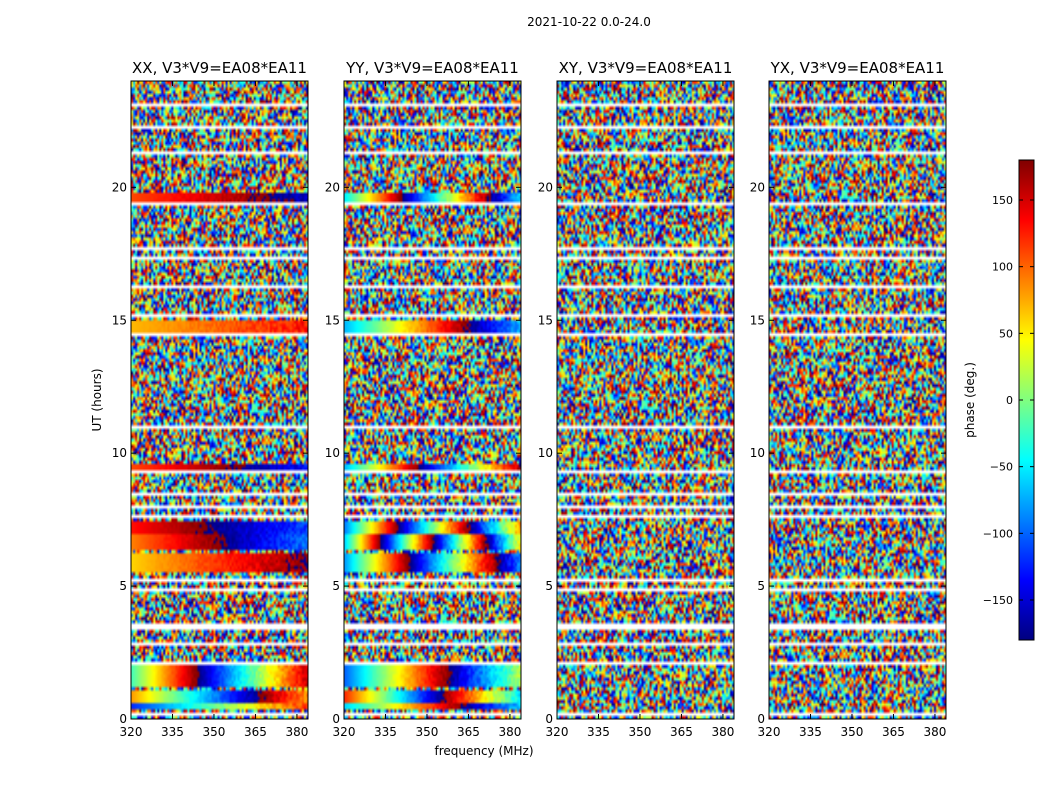  What do you see at coordinates (97, 399) in the screenshot?
I see `y-axis-label: UT (hours)` at bounding box center [97, 399].